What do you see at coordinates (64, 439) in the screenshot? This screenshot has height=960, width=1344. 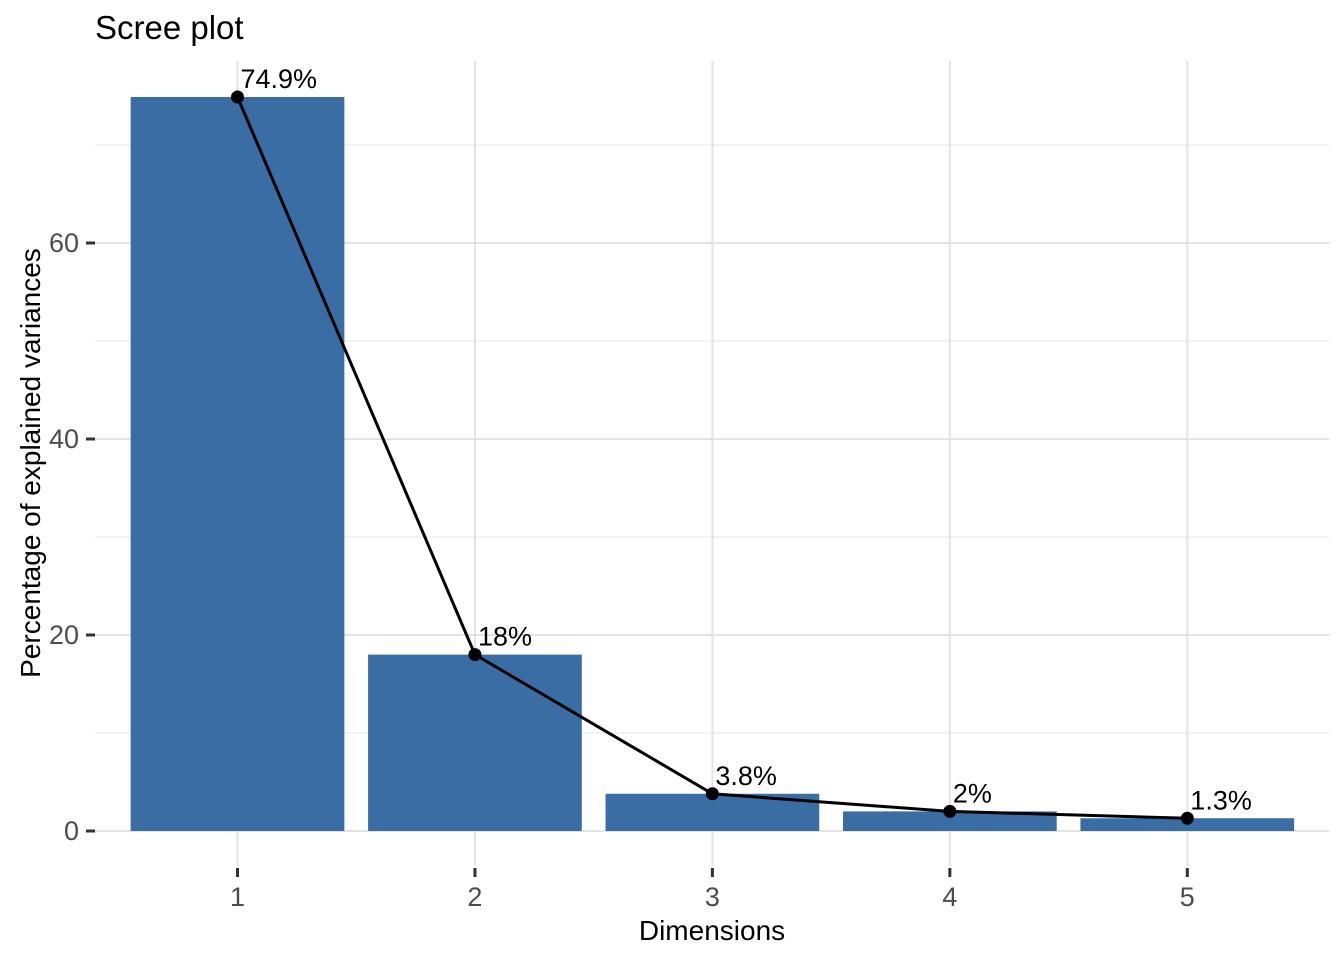 I see `y-tick-label-40: 40` at bounding box center [64, 439].